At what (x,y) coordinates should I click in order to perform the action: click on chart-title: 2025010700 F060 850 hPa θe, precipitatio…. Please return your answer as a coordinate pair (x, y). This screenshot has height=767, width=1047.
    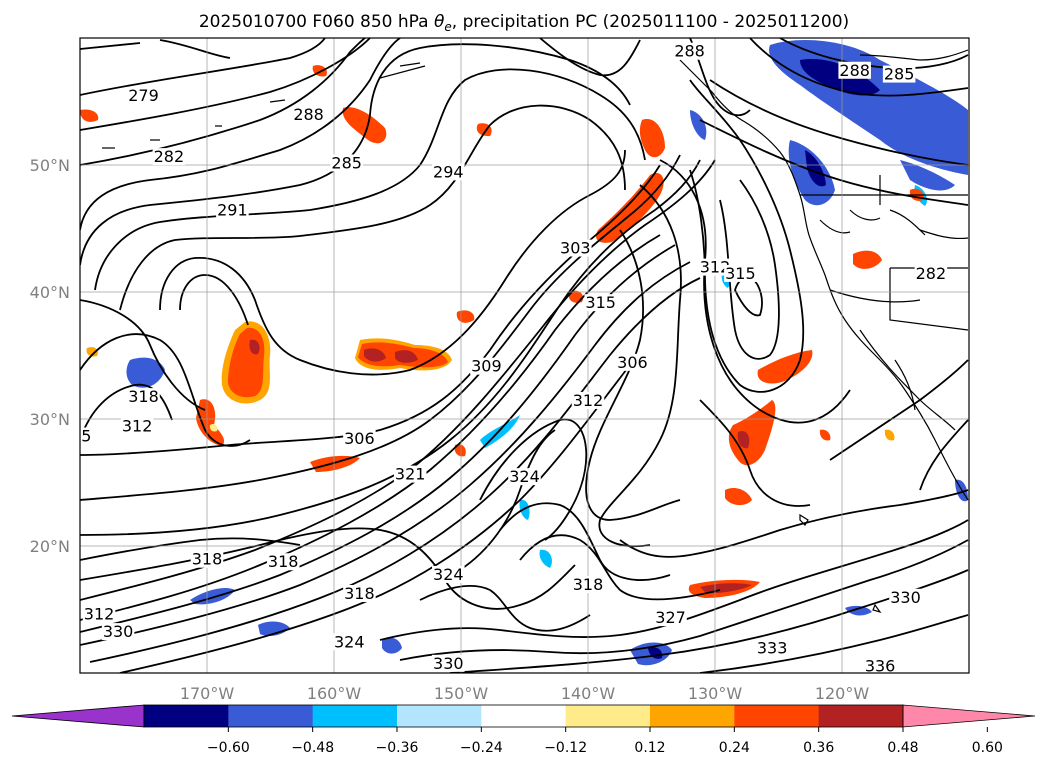
    Looking at the image, I should click on (524, 23).